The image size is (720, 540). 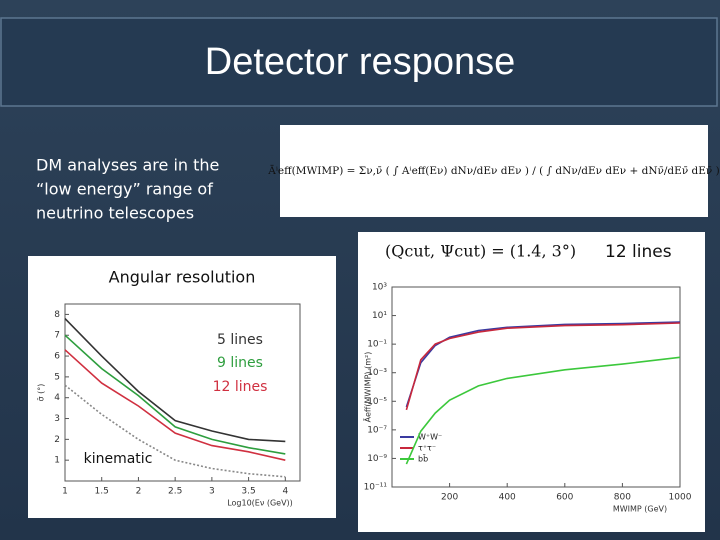 I want to click on x-tick-label: 2.5, so click(x=175, y=492).